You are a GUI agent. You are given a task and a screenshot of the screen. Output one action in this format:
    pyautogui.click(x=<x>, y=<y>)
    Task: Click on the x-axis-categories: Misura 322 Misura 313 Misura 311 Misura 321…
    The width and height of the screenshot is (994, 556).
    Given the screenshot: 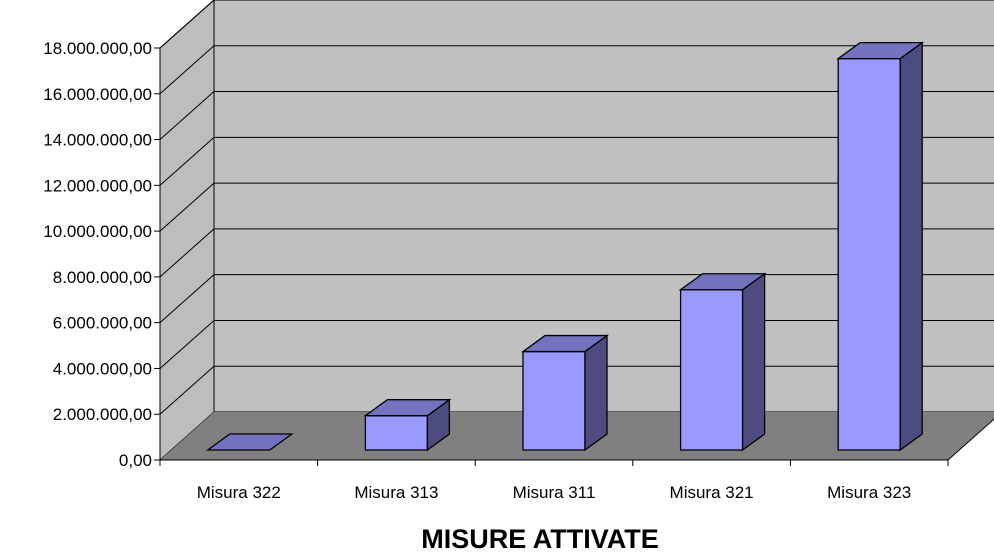 What is the action you would take?
    pyautogui.click(x=554, y=481)
    